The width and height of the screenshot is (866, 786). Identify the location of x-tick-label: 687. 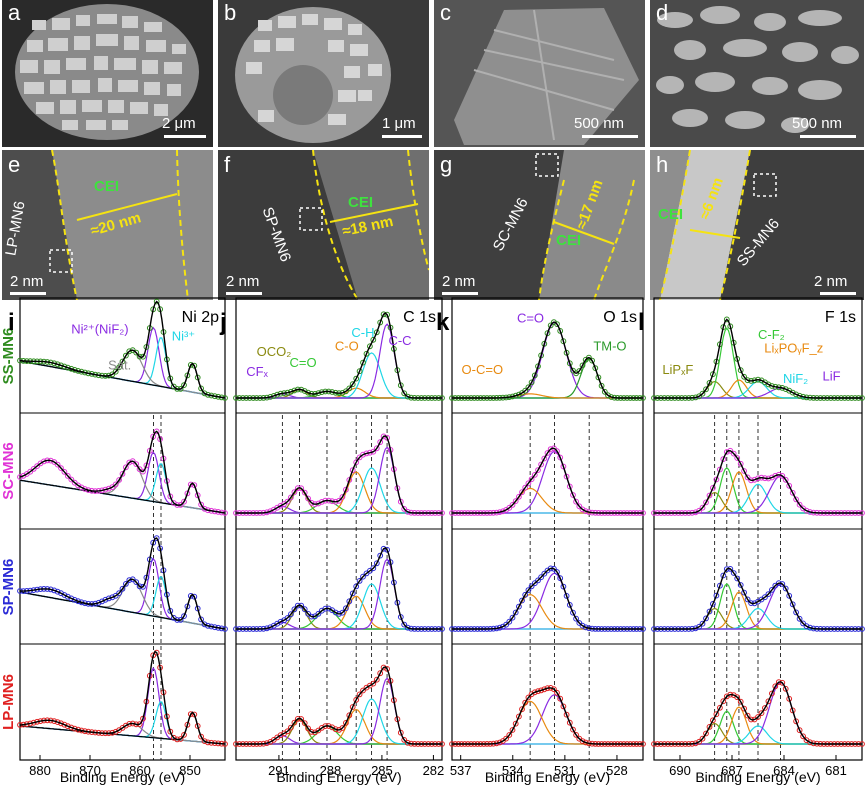
(732, 770).